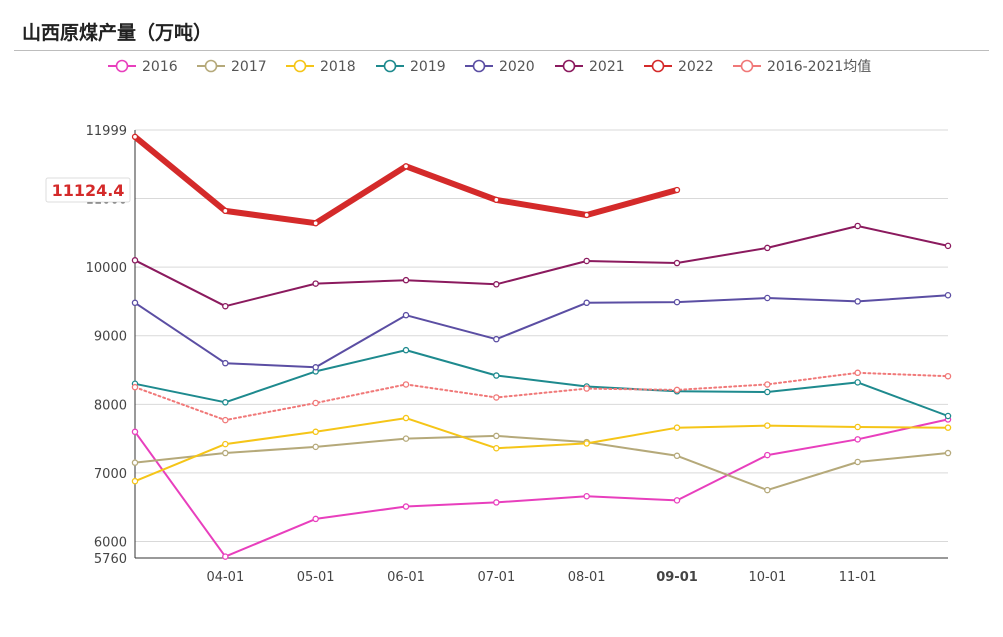  I want to click on y-tick-label-7000: 7000, so click(110, 474).